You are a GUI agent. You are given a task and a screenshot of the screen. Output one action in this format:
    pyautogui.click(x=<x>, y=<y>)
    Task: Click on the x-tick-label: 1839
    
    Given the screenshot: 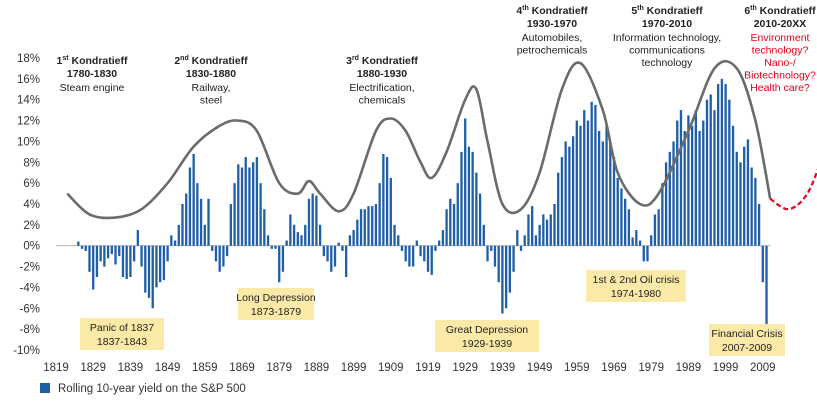 What is the action you would take?
    pyautogui.click(x=131, y=368)
    